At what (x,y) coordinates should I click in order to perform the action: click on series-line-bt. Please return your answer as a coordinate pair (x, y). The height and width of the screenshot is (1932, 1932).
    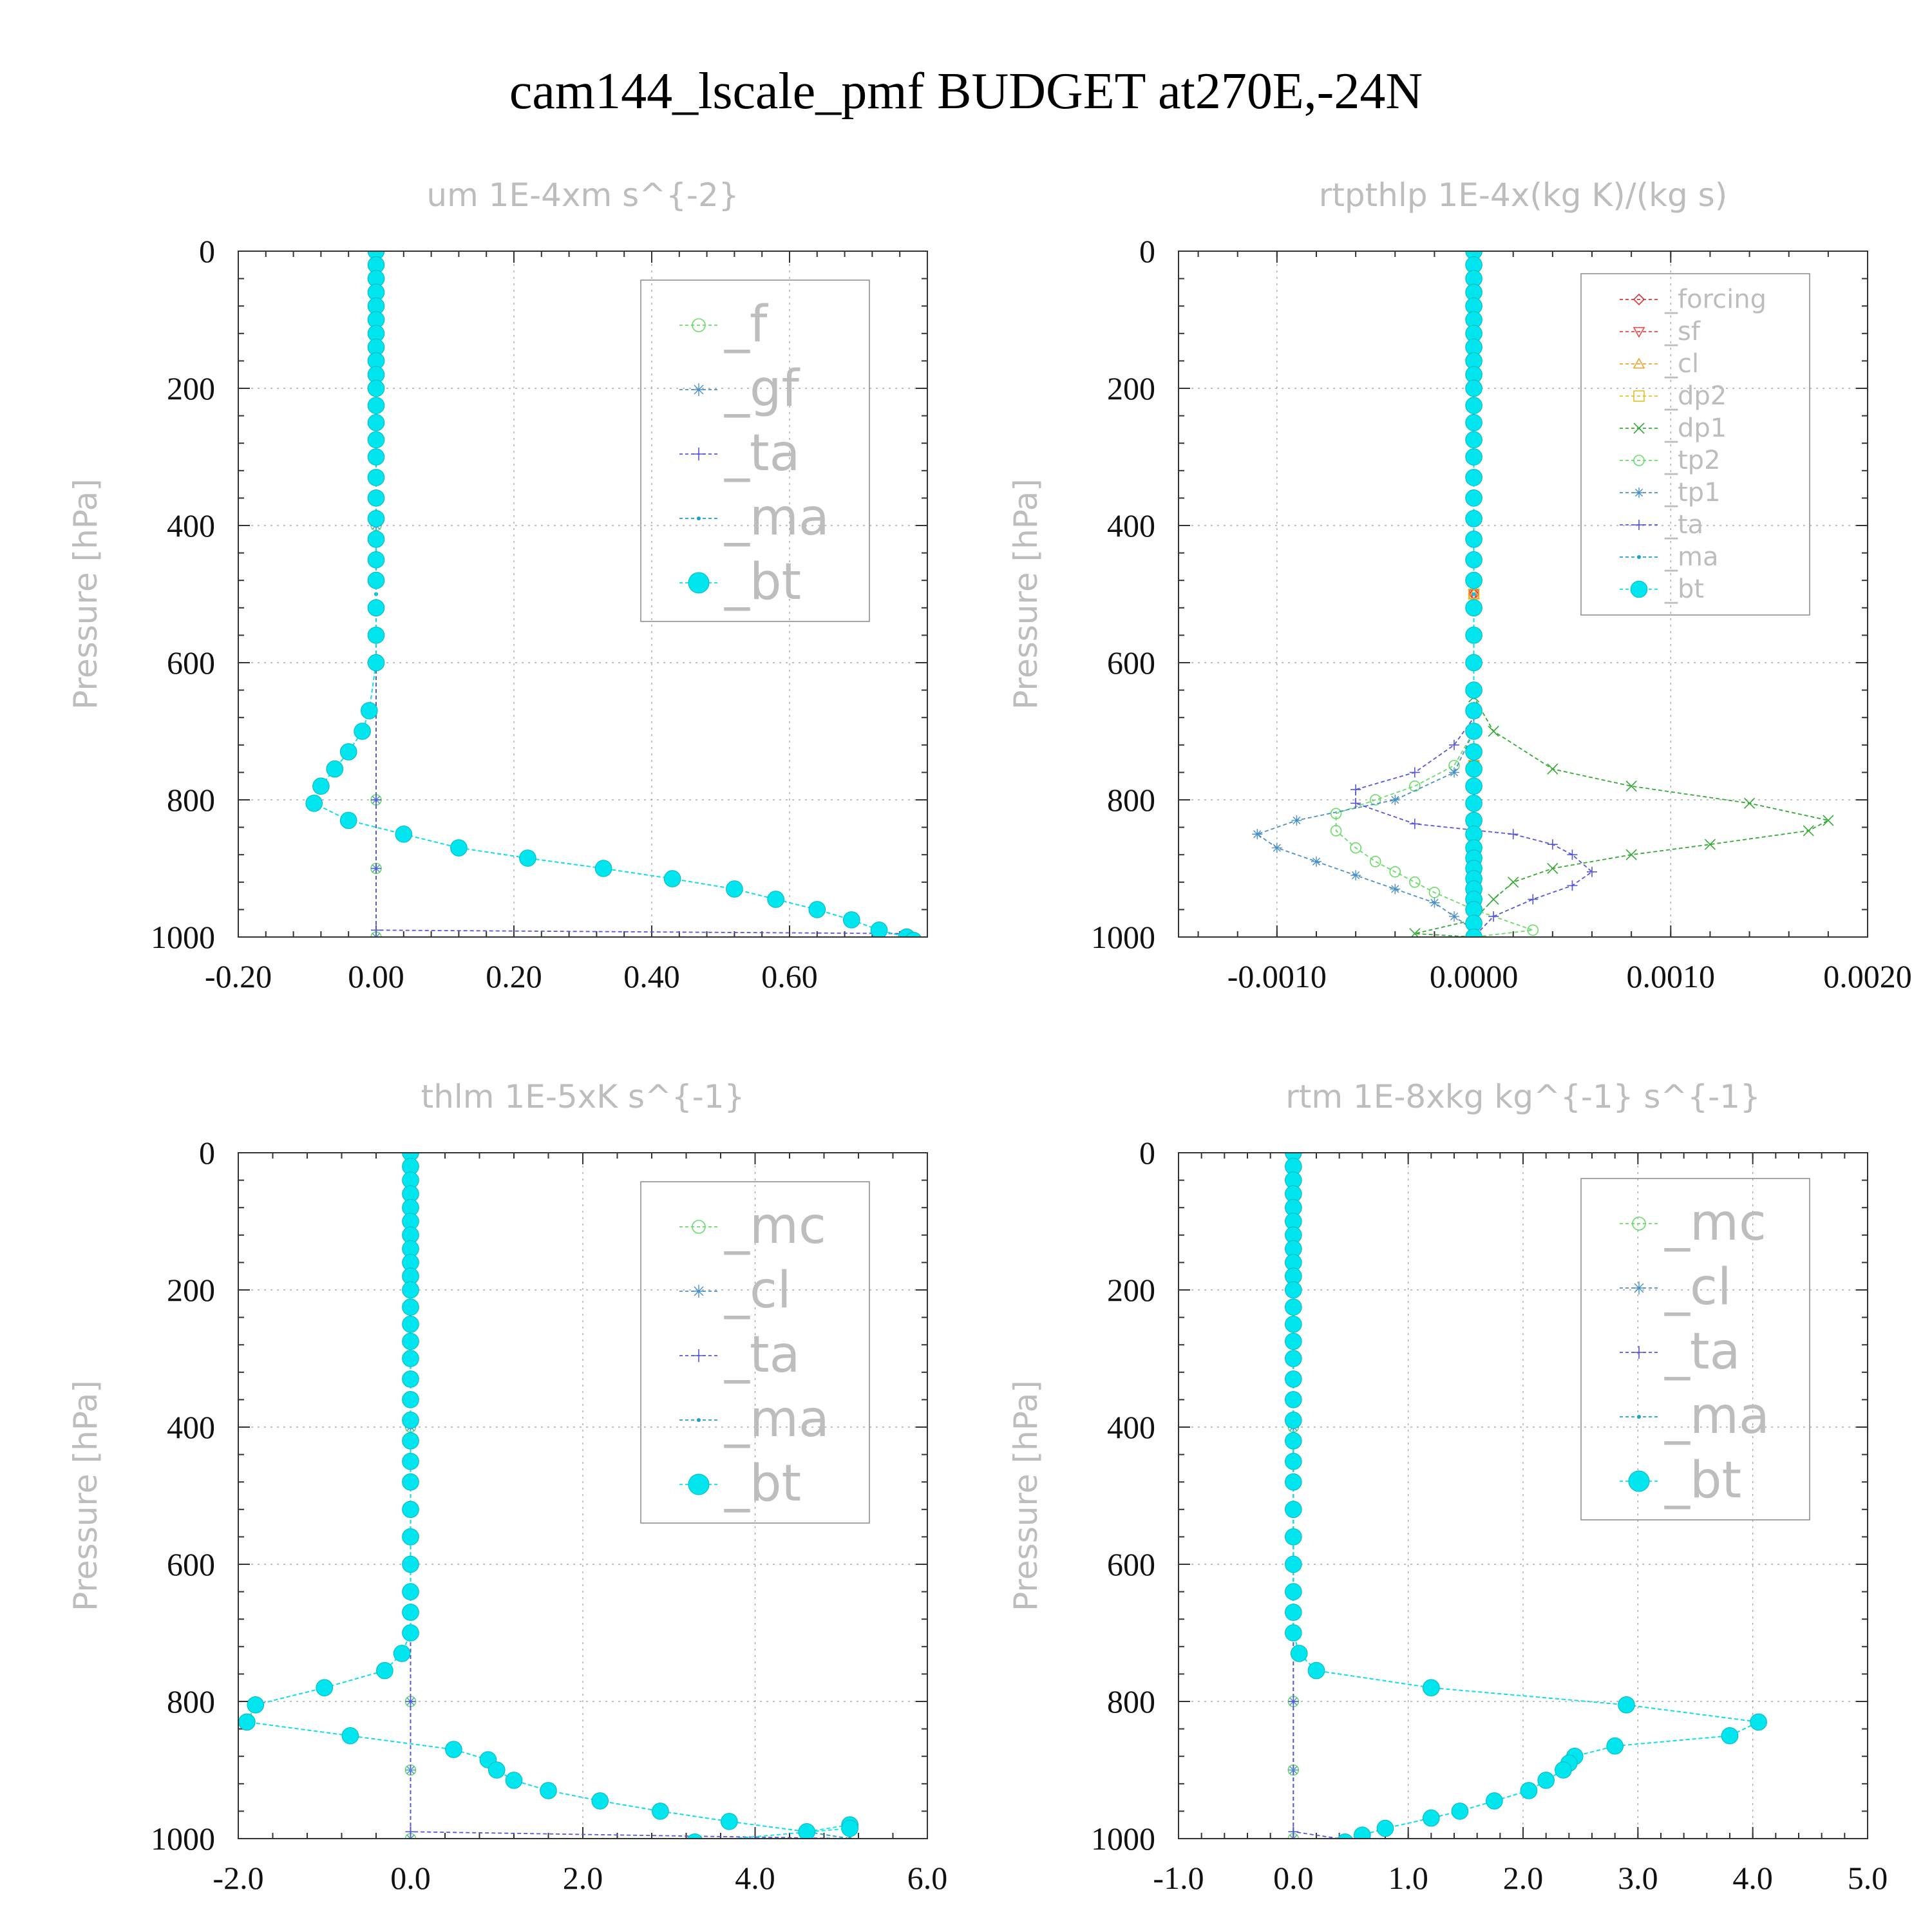
    Looking at the image, I should click on (1527, 1496).